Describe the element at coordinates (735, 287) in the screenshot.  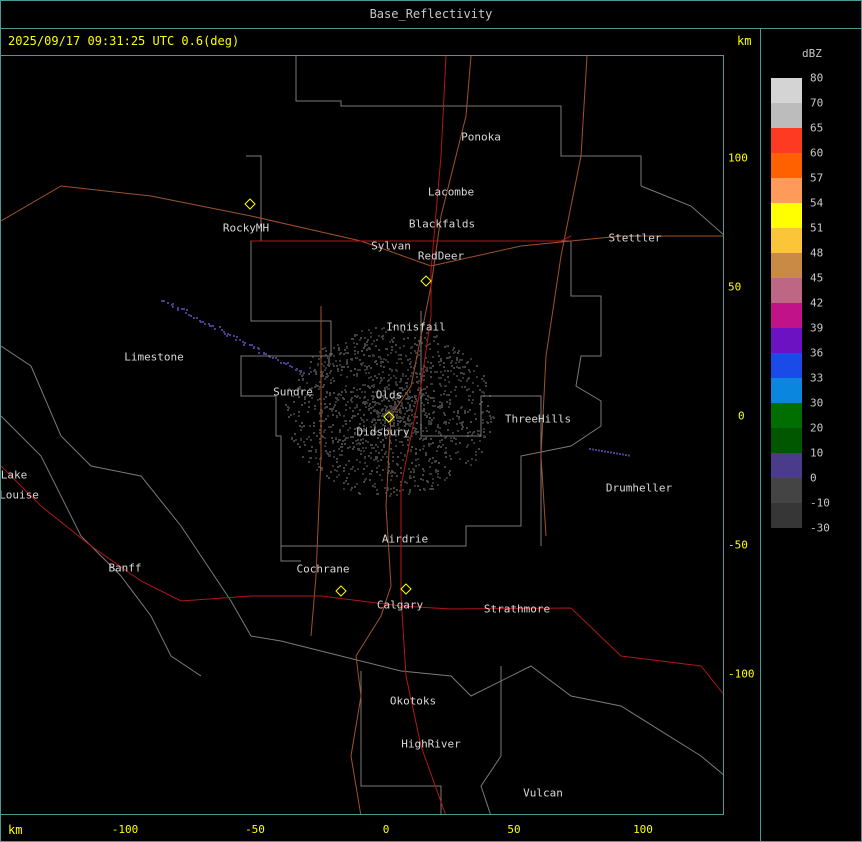
I see `y-tick: 50` at that location.